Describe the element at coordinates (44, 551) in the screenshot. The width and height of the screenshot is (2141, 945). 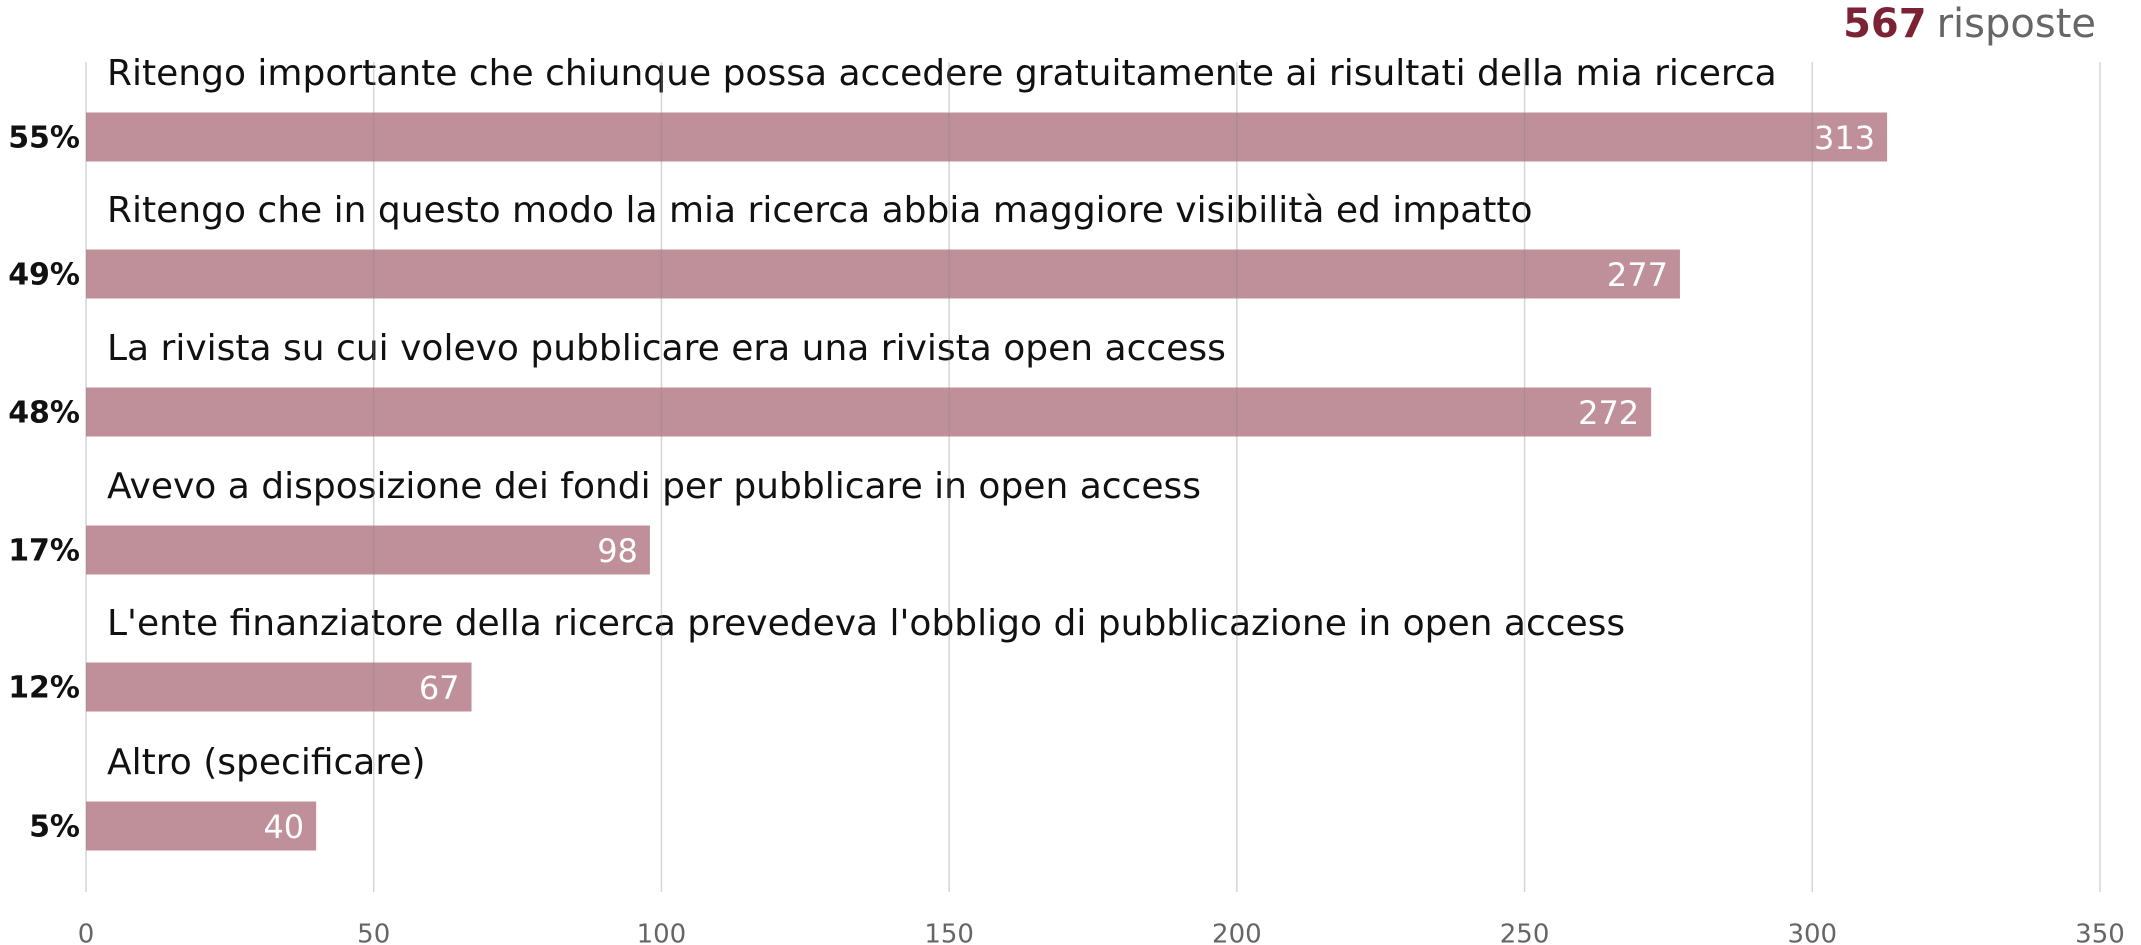
I see `percentage-label: 17%` at that location.